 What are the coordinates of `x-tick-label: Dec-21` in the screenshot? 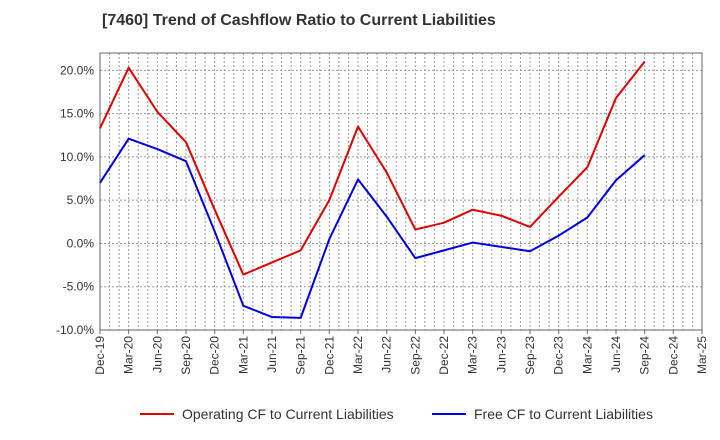 It's located at (329, 355).